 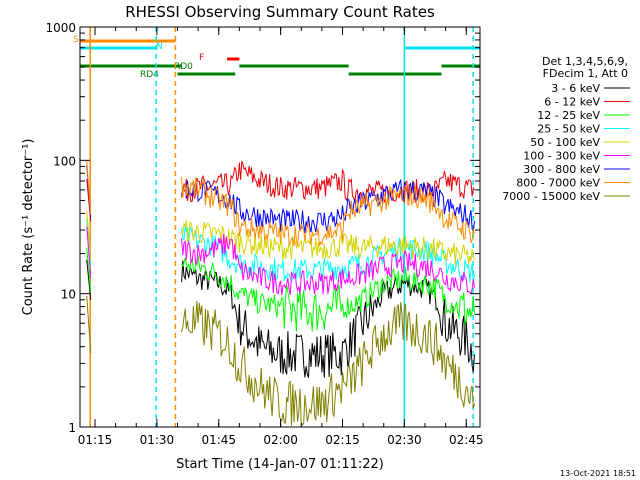 I want to click on legend-label-100-300-kev: 100 - 300 keV, so click(x=561, y=156).